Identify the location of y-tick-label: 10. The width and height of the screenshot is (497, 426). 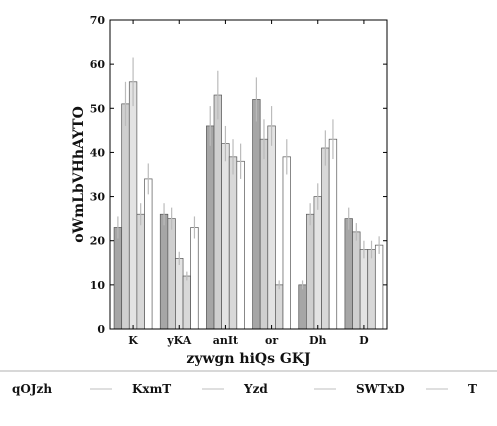
(98, 285).